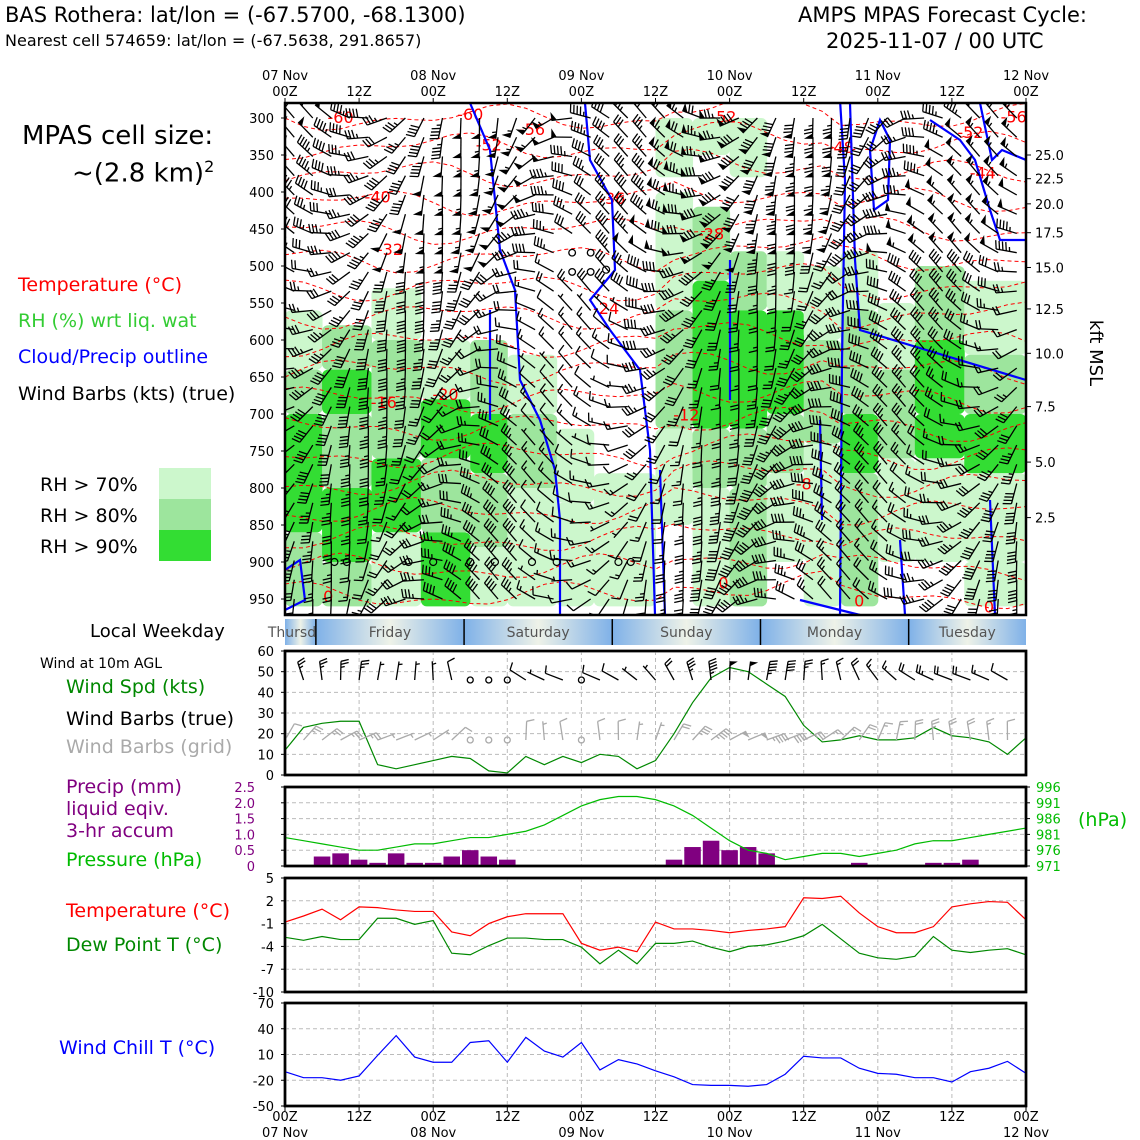  Describe the element at coordinates (804, 483) in the screenshot. I see `isotherm-label: -8` at that location.